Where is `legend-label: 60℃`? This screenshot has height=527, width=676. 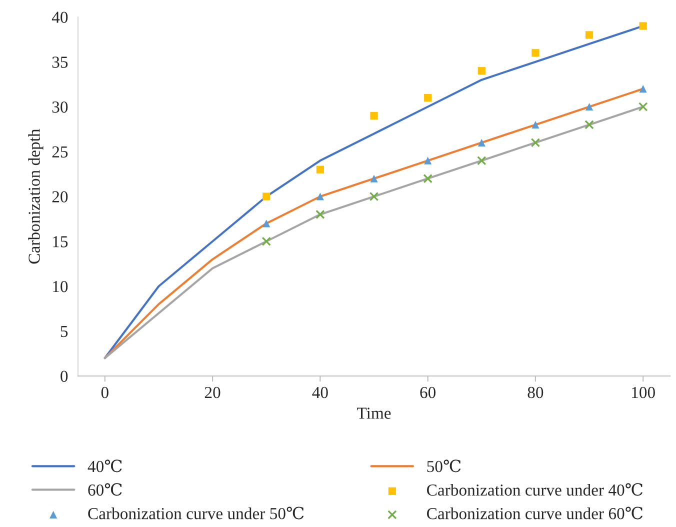
legend-label: 60℃ is located at coordinates (105, 489).